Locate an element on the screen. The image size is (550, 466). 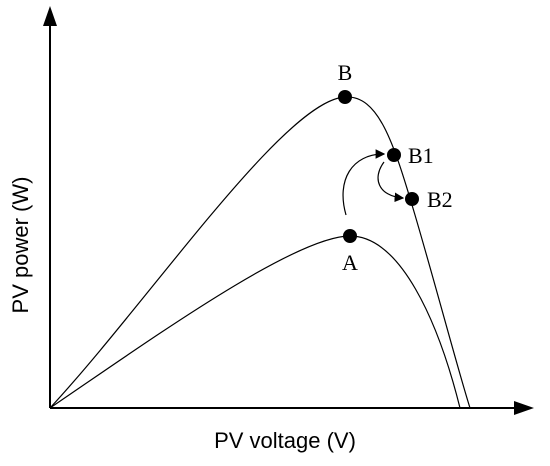
x-axis-arrow is located at coordinates (524, 408).